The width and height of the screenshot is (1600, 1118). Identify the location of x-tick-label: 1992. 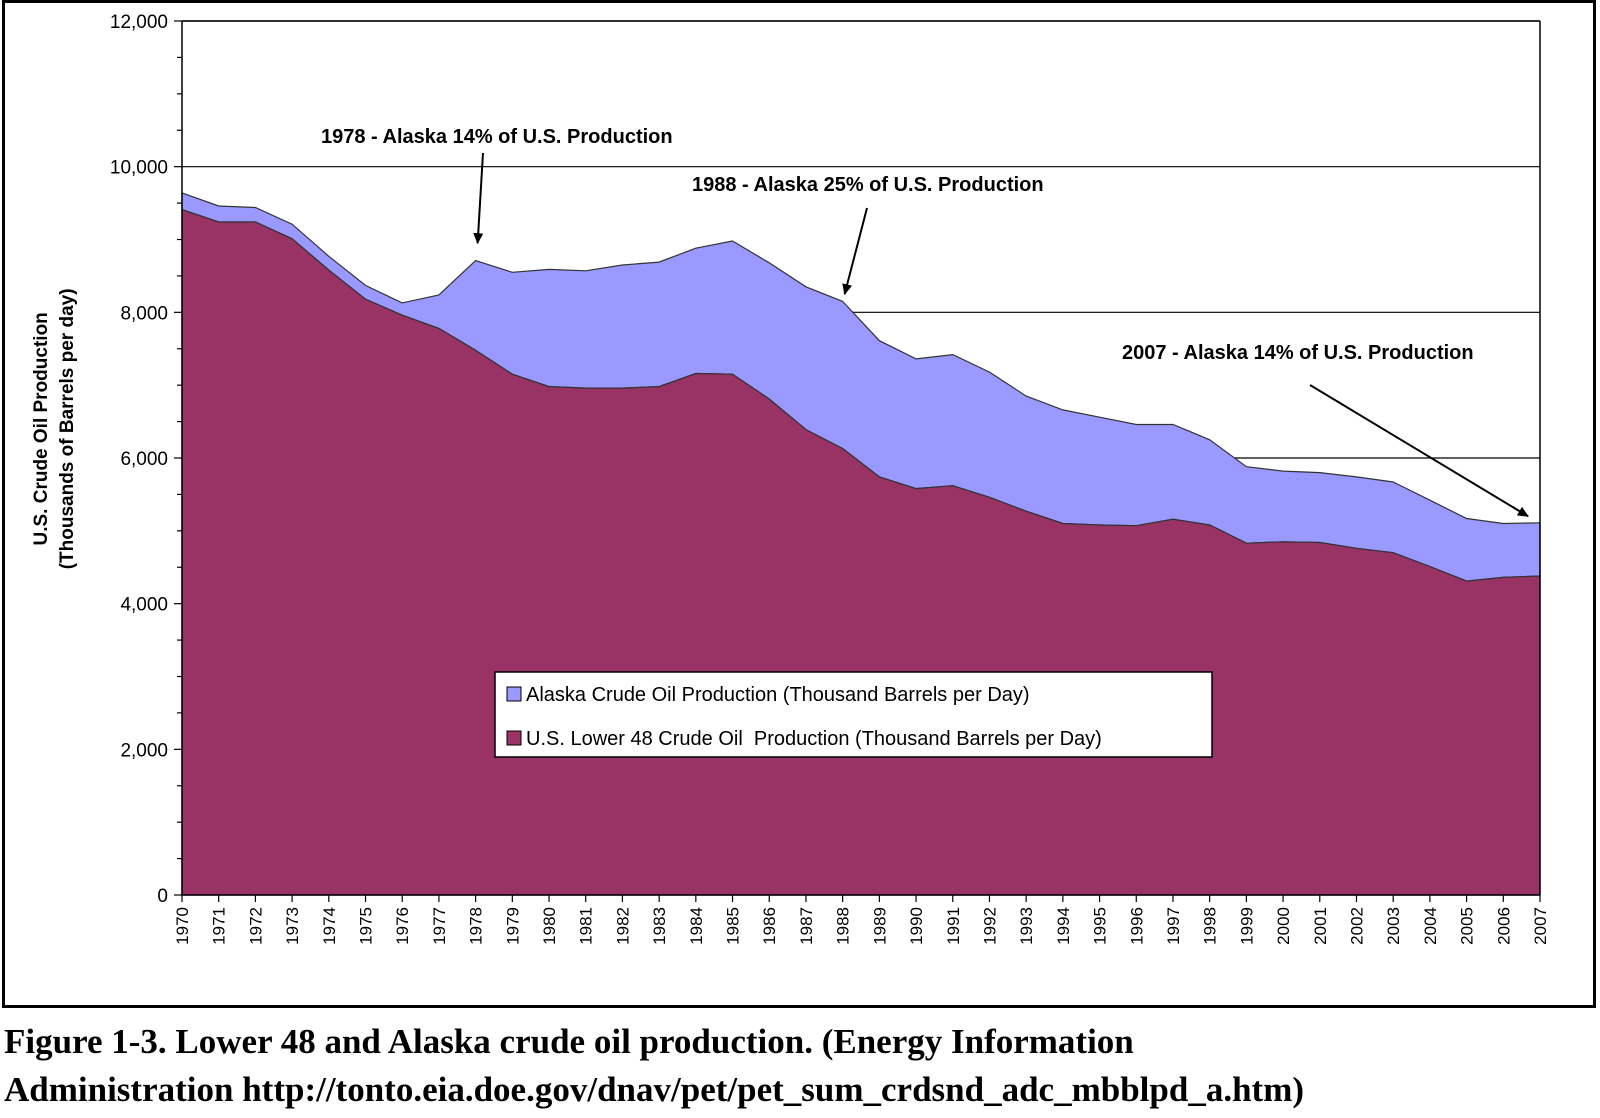
(989, 926).